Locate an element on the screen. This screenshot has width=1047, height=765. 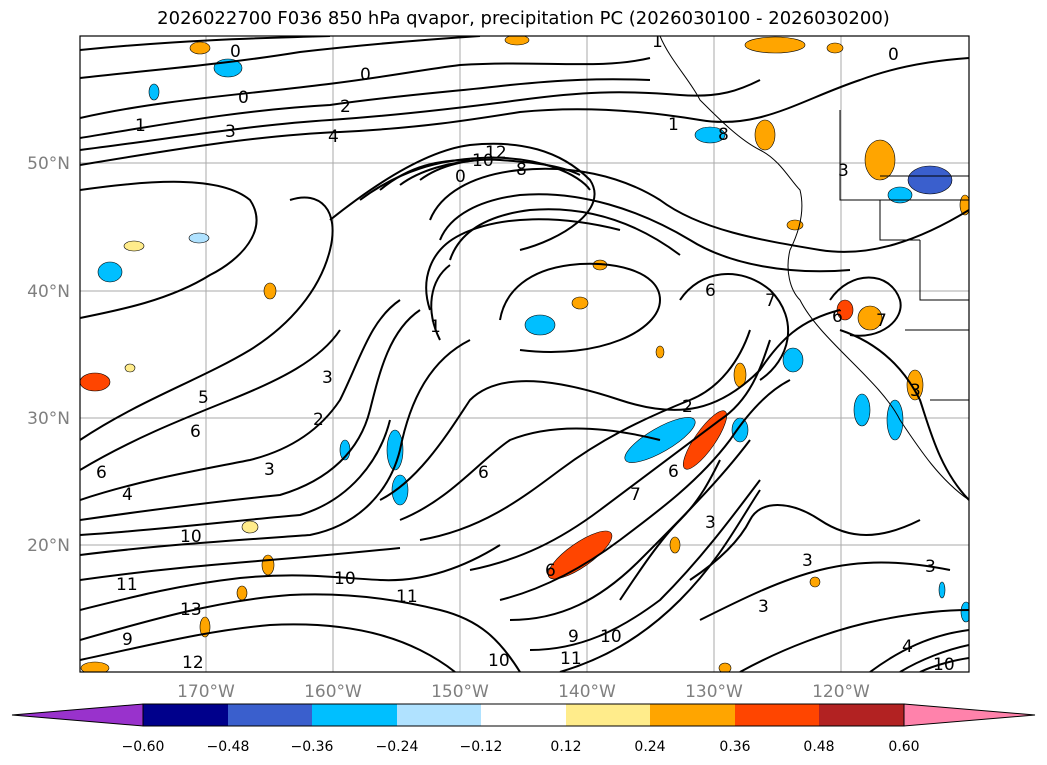
contour-label: 5 is located at coordinates (203, 398).